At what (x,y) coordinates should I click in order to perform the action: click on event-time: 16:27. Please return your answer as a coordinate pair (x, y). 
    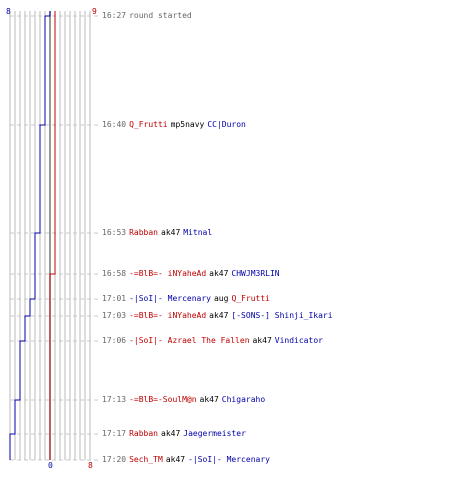
    Looking at the image, I should click on (114, 15).